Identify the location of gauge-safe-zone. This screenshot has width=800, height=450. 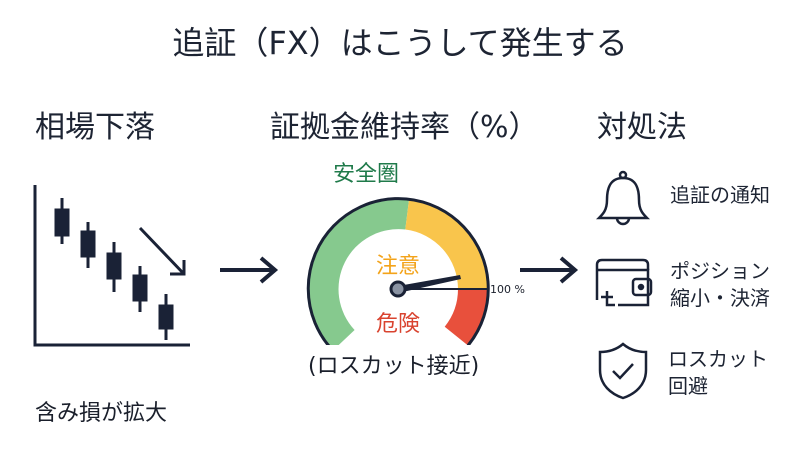
(358, 272).